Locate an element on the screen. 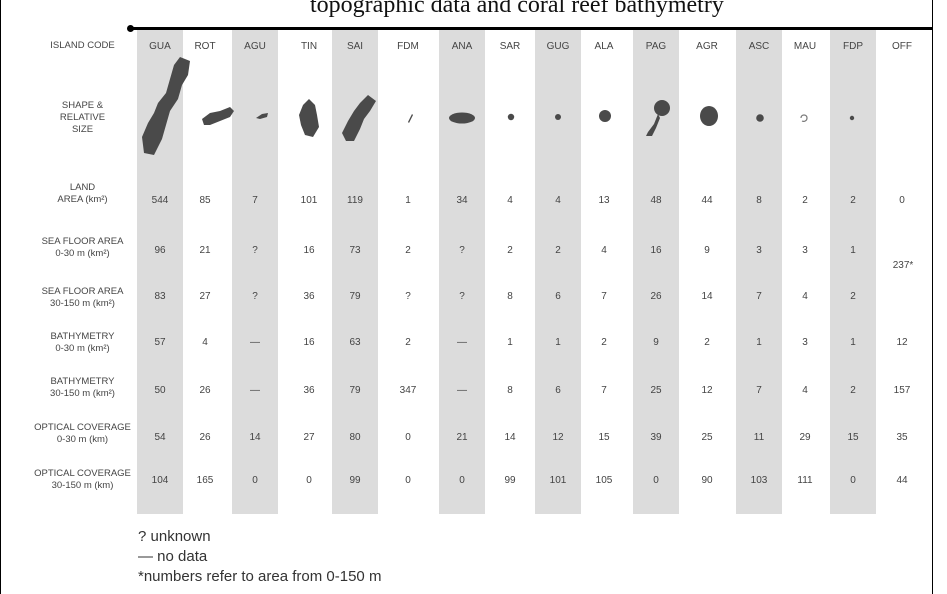 The height and width of the screenshot is (594, 947). island-shape-mau is located at coordinates (804, 118).